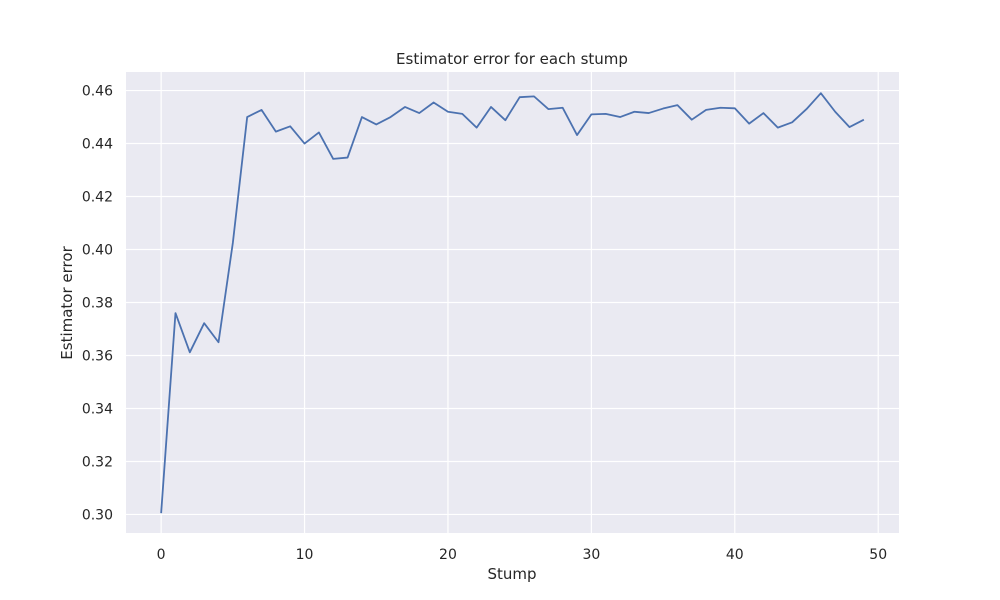 The height and width of the screenshot is (600, 1000). I want to click on y-tick-label: 0.46, so click(97, 92).